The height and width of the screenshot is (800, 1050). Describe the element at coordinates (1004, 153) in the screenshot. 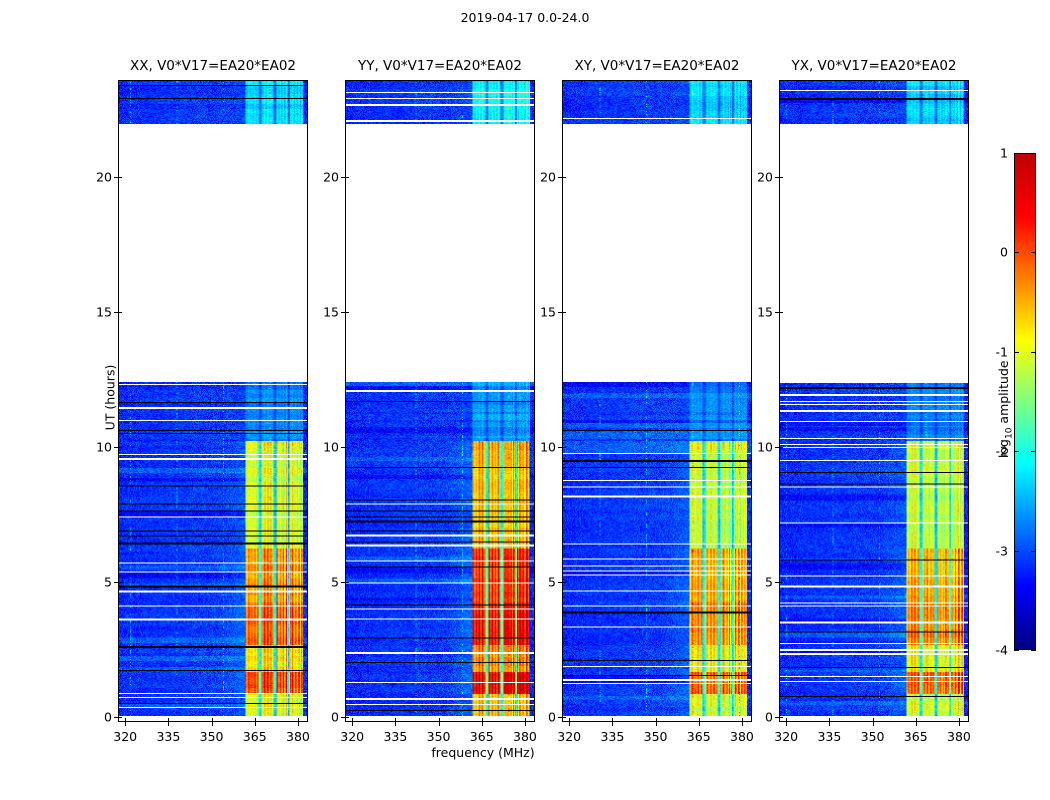

I see `colorbar-tick-label: 1` at that location.